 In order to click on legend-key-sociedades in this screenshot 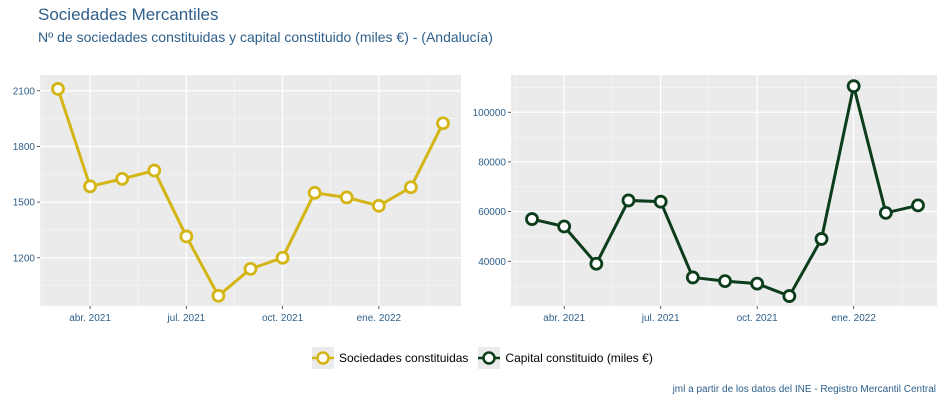, I will do `click(323, 358)`.